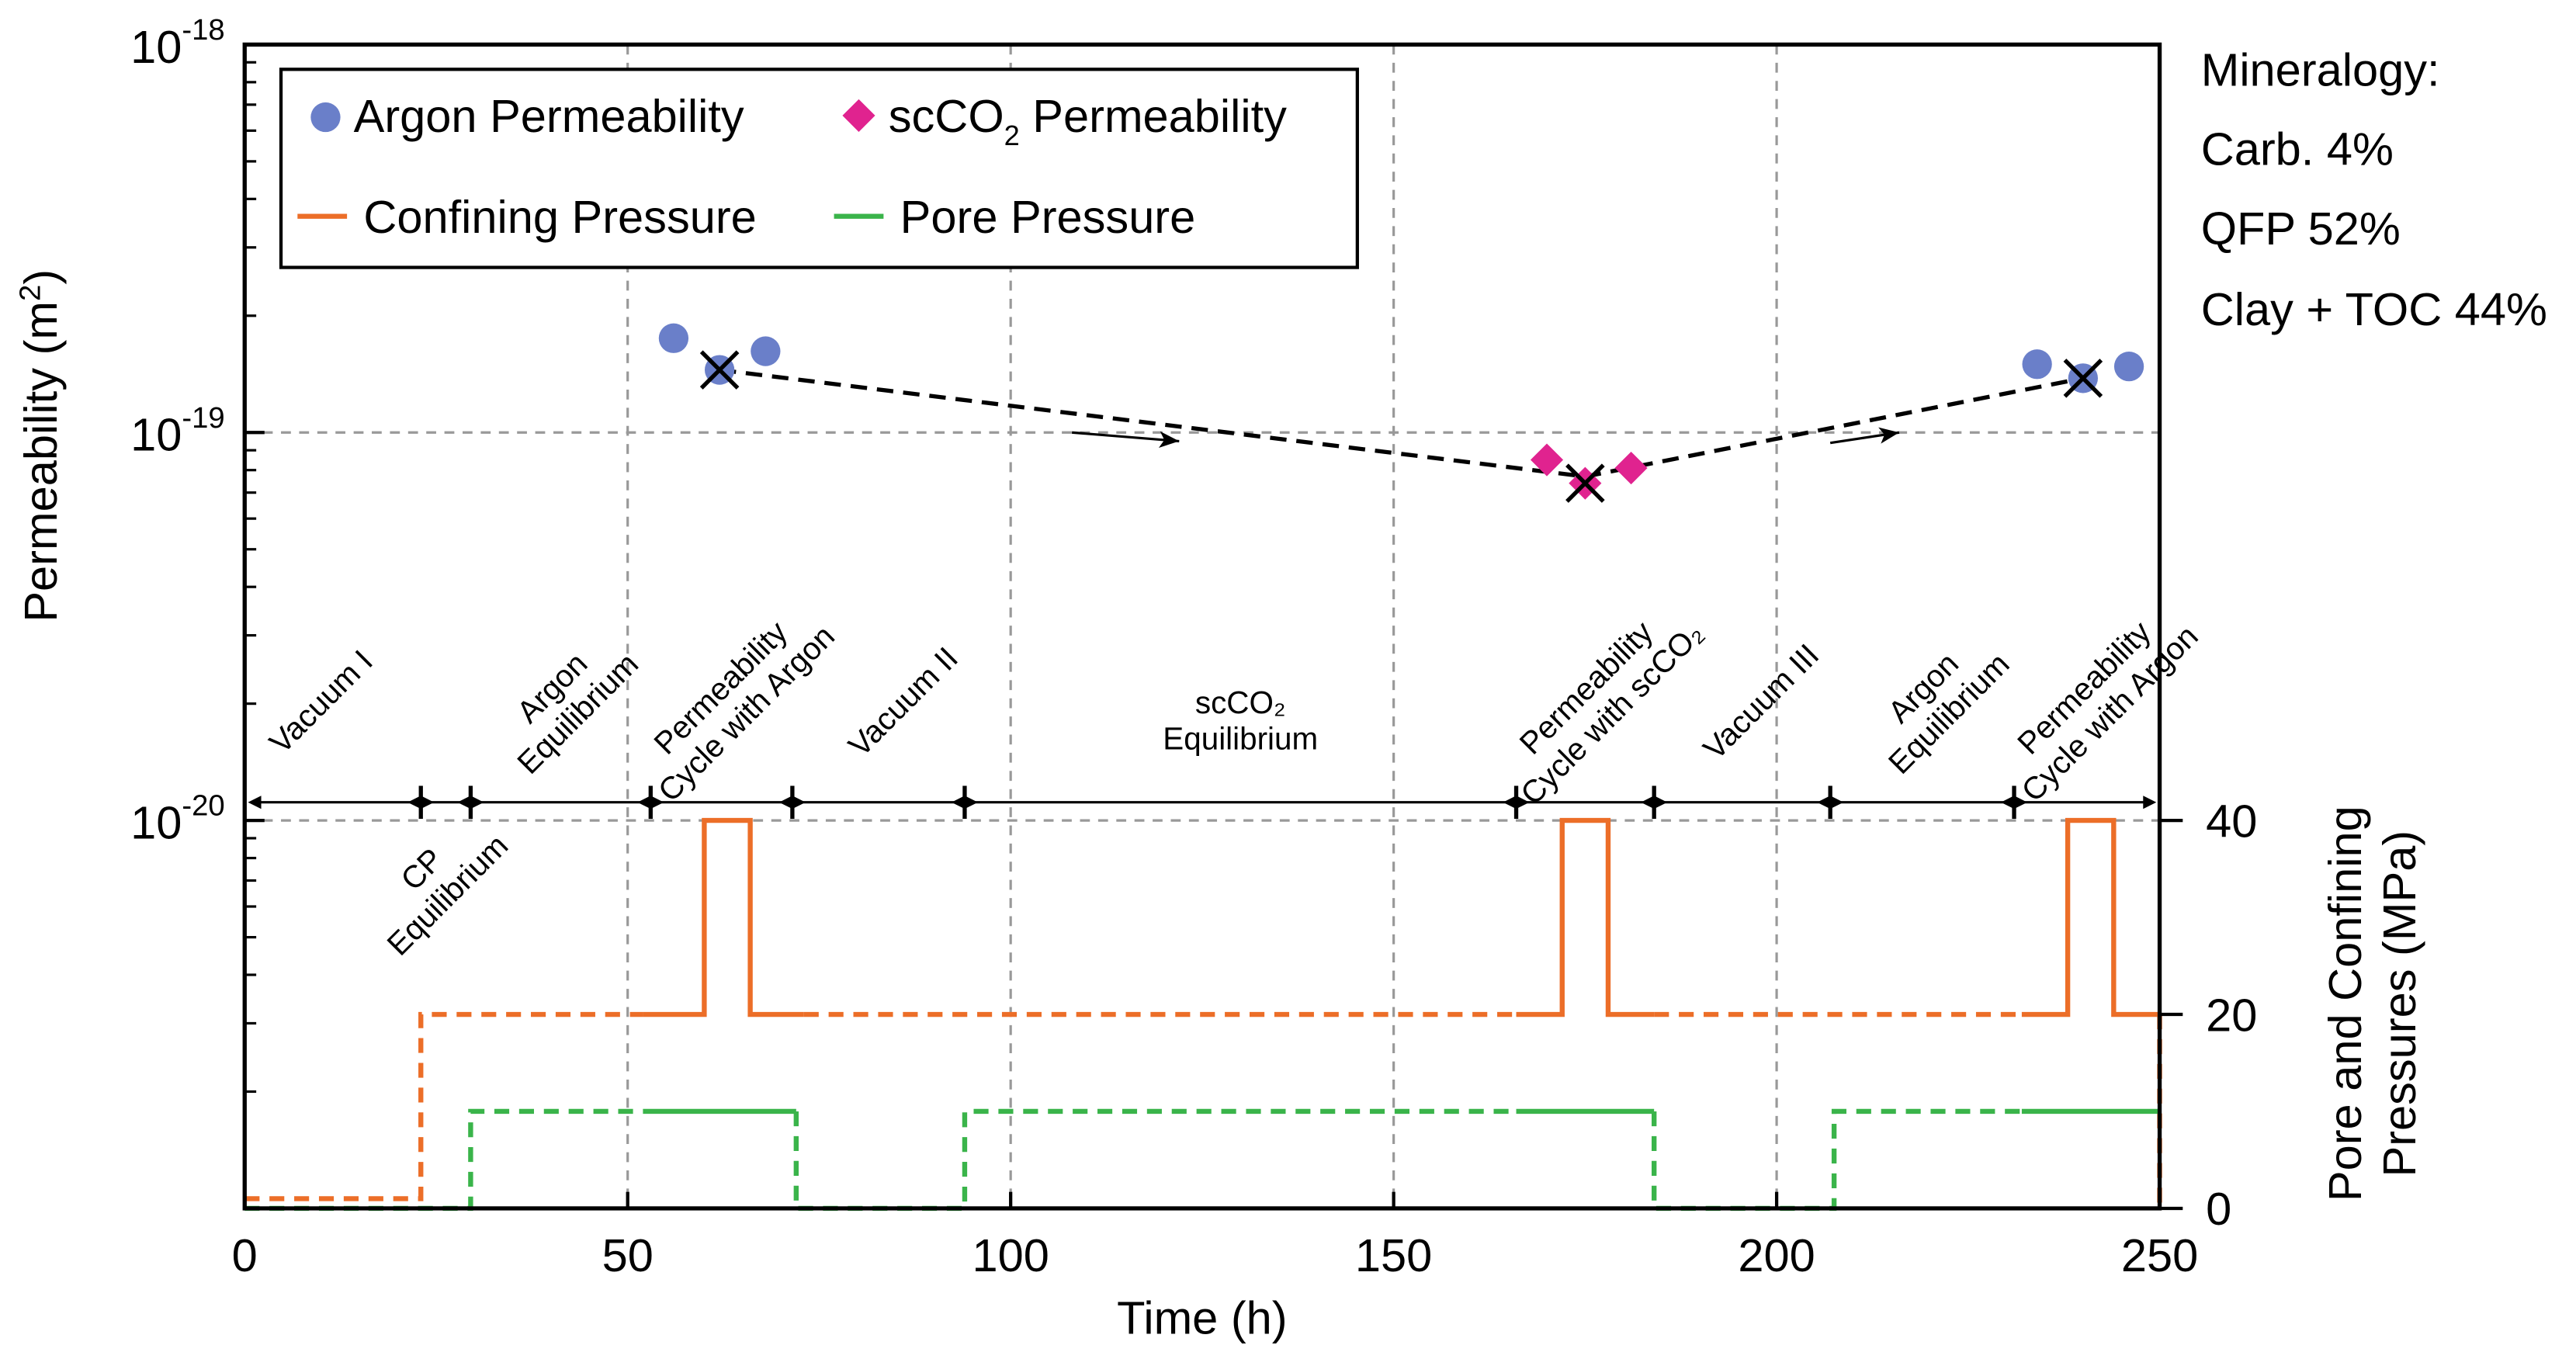 The image size is (2576, 1352). What do you see at coordinates (1010, 1255) in the screenshot?
I see `x-tick-label: 100` at bounding box center [1010, 1255].